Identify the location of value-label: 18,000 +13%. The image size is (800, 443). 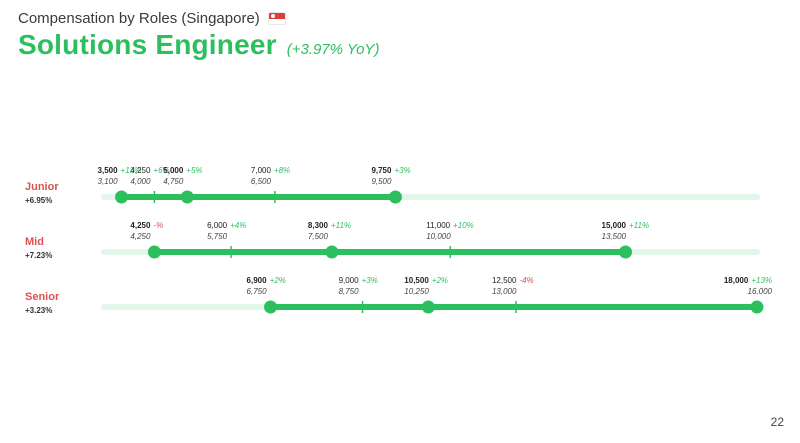
(748, 280).